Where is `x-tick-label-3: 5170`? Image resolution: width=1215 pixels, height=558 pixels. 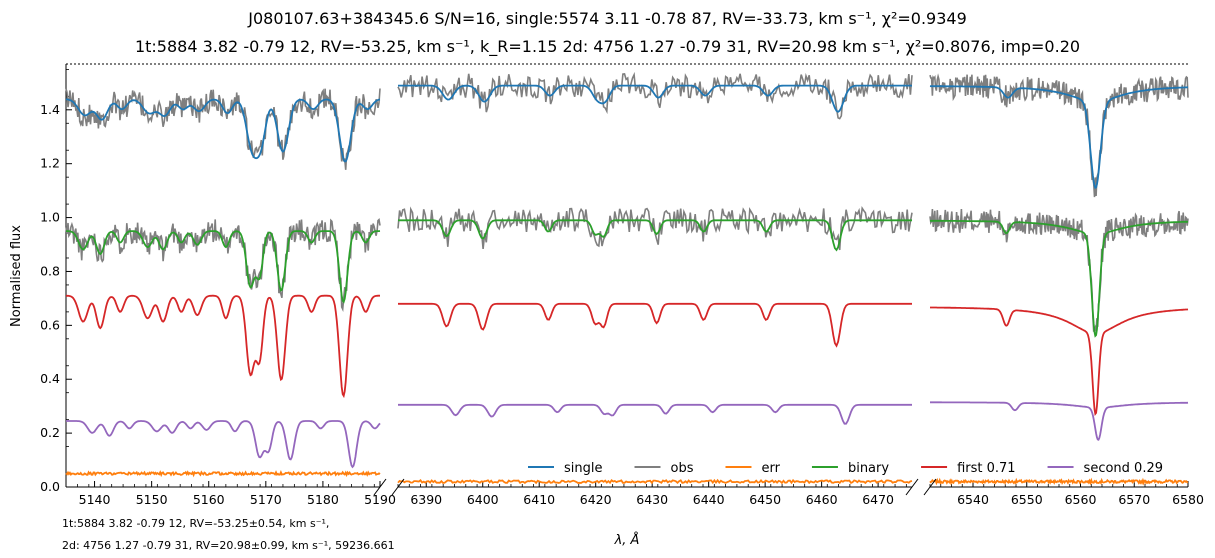
x-tick-label-3: 5170 is located at coordinates (266, 499).